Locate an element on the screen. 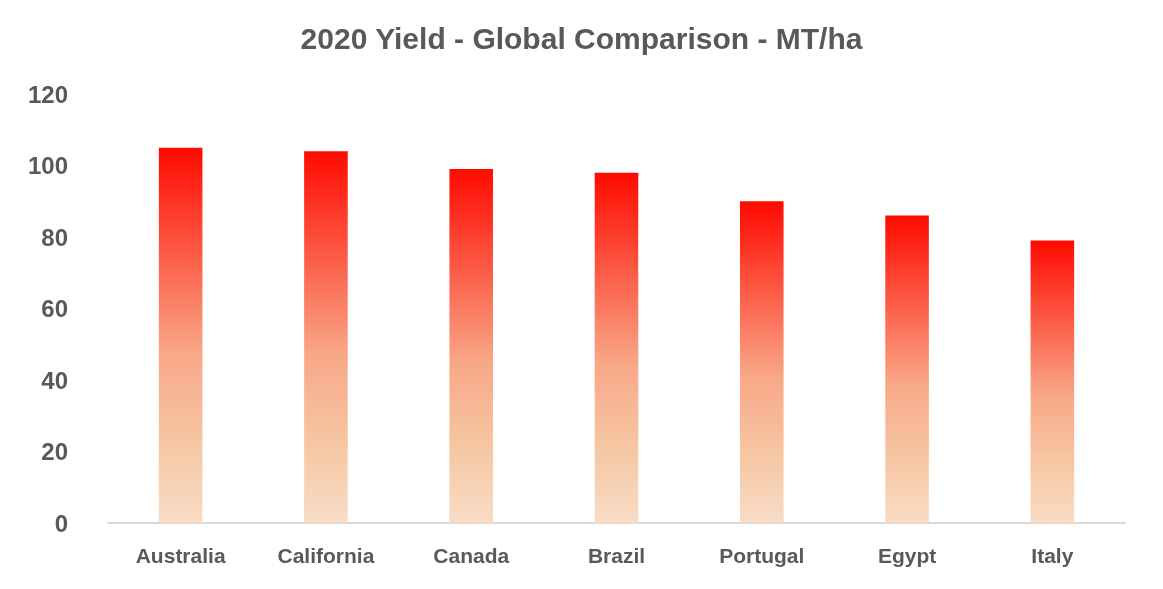  chart-title: 2020 Yield - Global Comparison - MT/ha is located at coordinates (581, 38).